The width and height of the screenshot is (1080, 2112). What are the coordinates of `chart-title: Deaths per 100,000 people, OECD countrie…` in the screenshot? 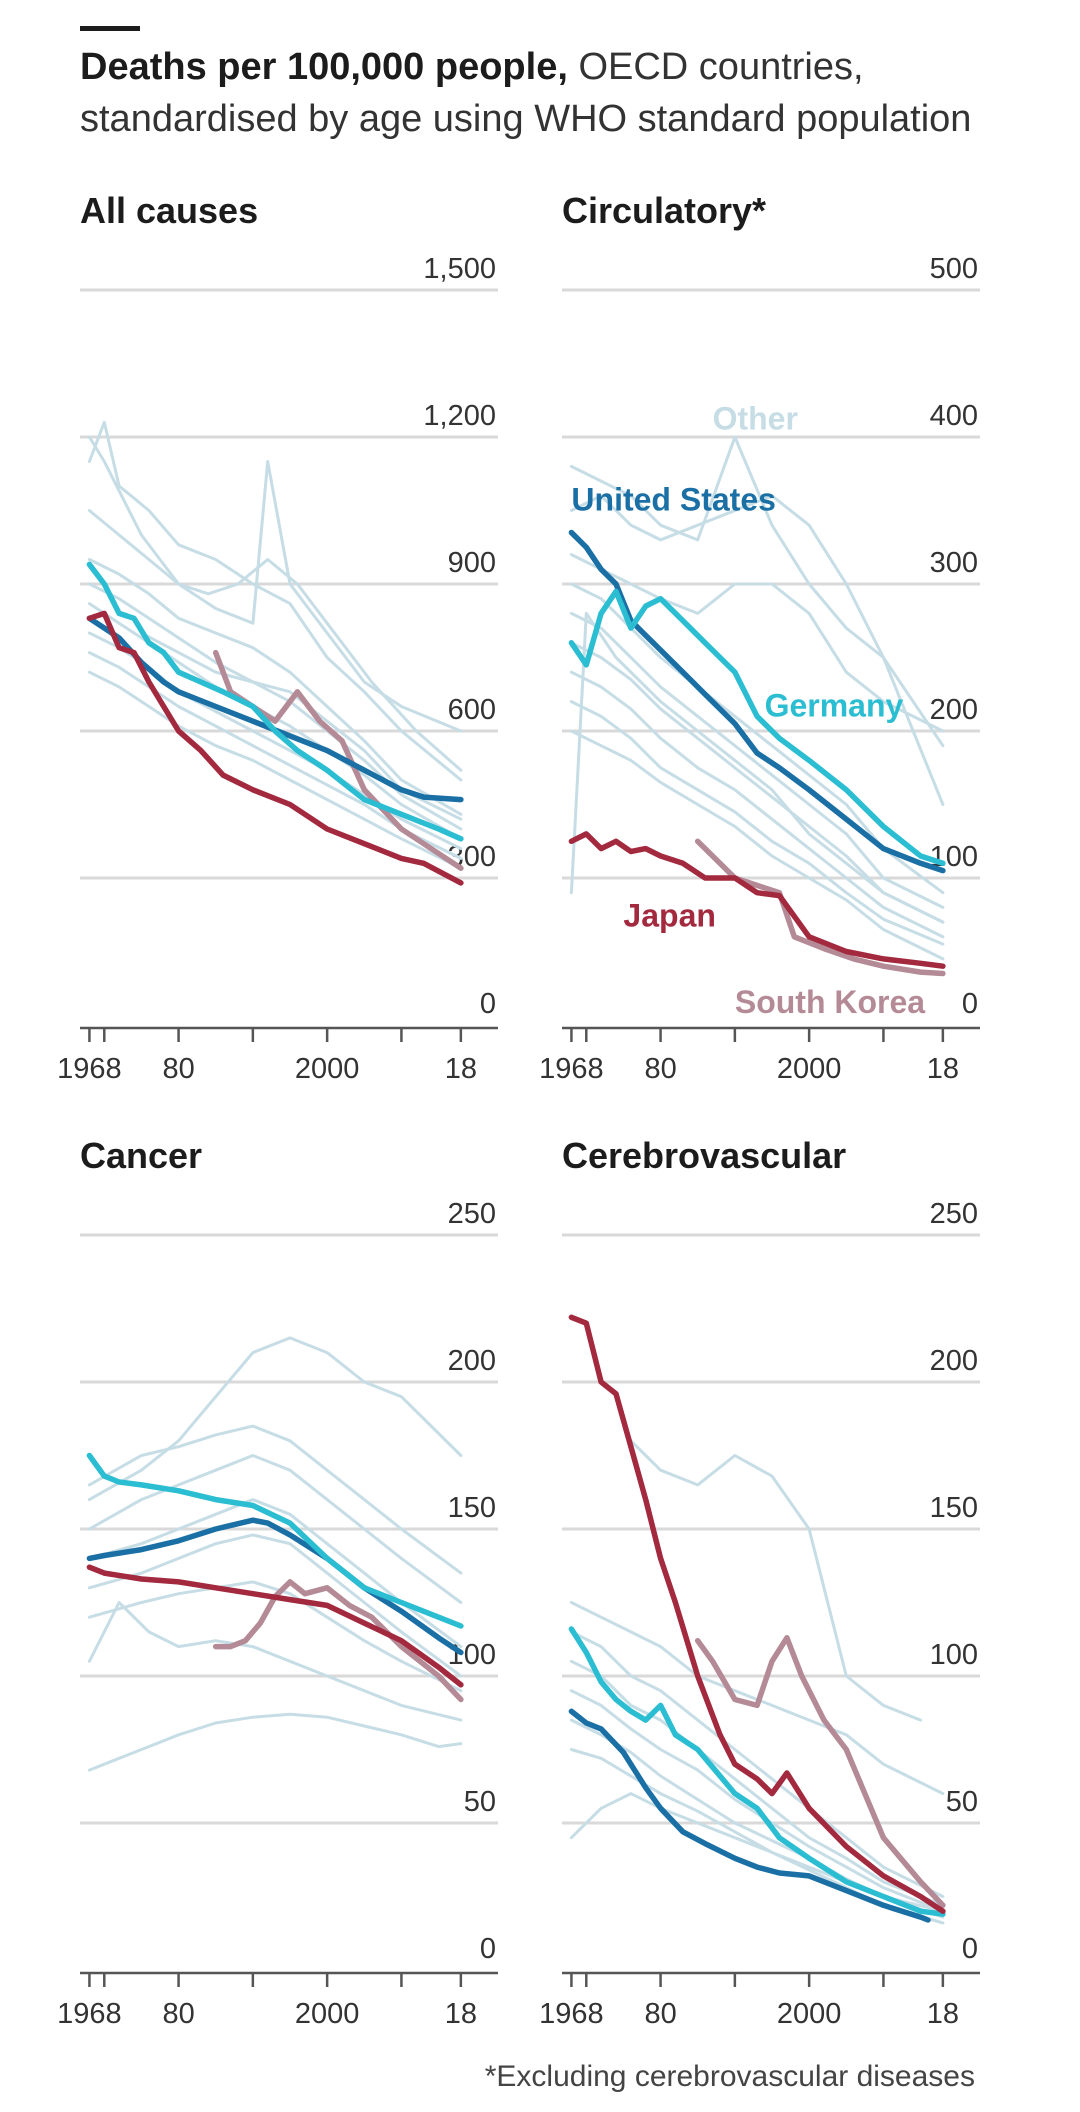 It's located at (560, 67).